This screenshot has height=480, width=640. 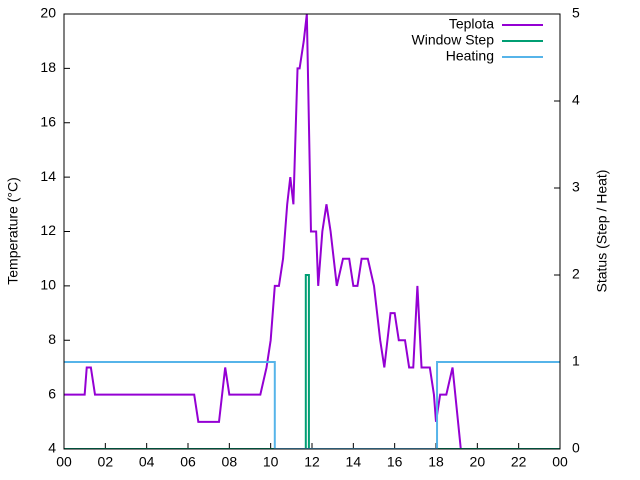 I want to click on x-tick-label: 12, so click(x=312, y=462).